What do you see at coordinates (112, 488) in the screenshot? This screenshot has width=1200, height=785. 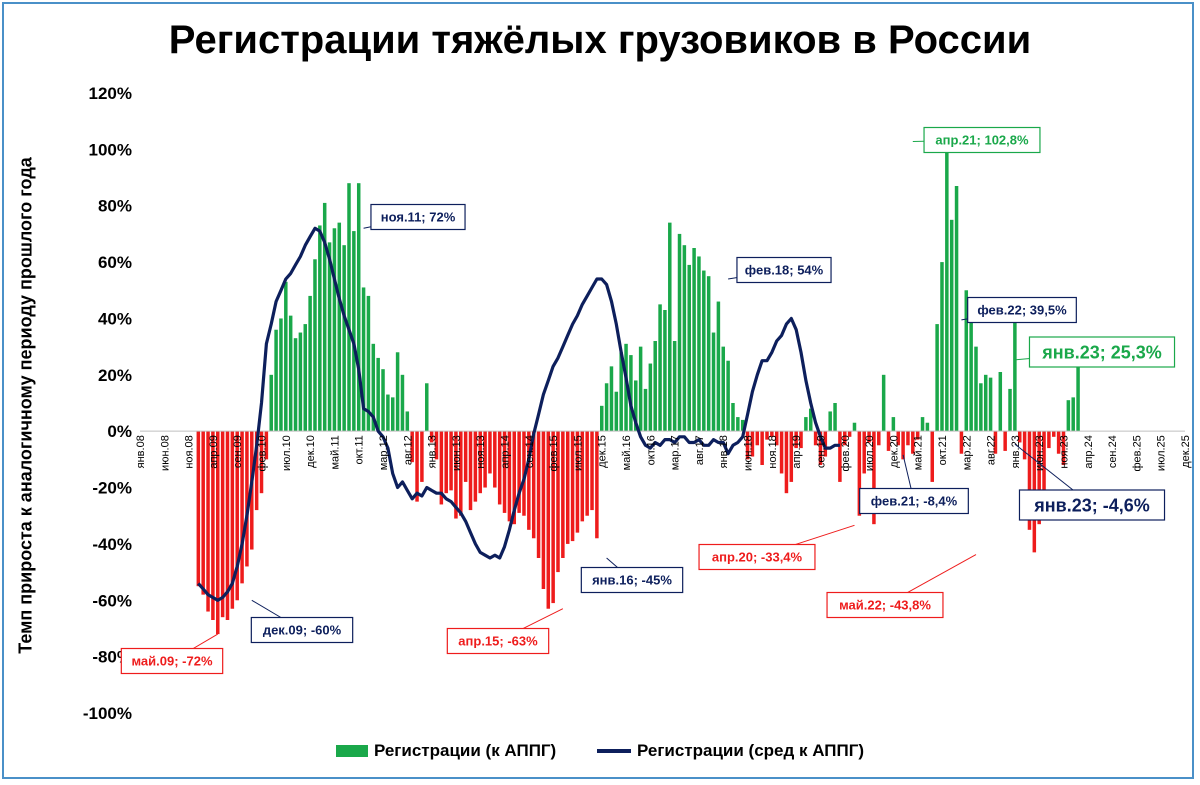 I see `y-tick-label: -20%` at bounding box center [112, 488].